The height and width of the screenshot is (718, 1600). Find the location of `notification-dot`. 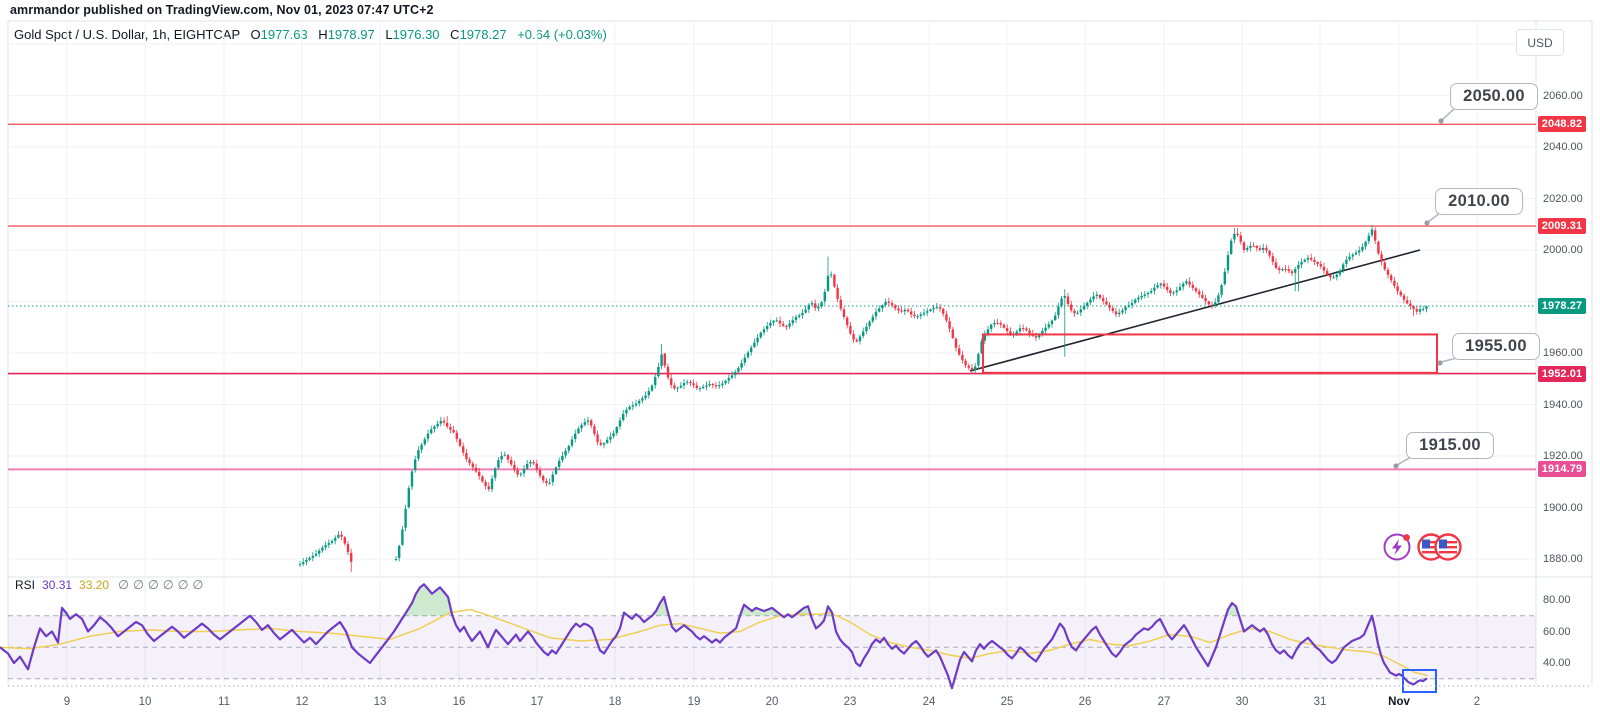

notification-dot is located at coordinates (1406, 537).